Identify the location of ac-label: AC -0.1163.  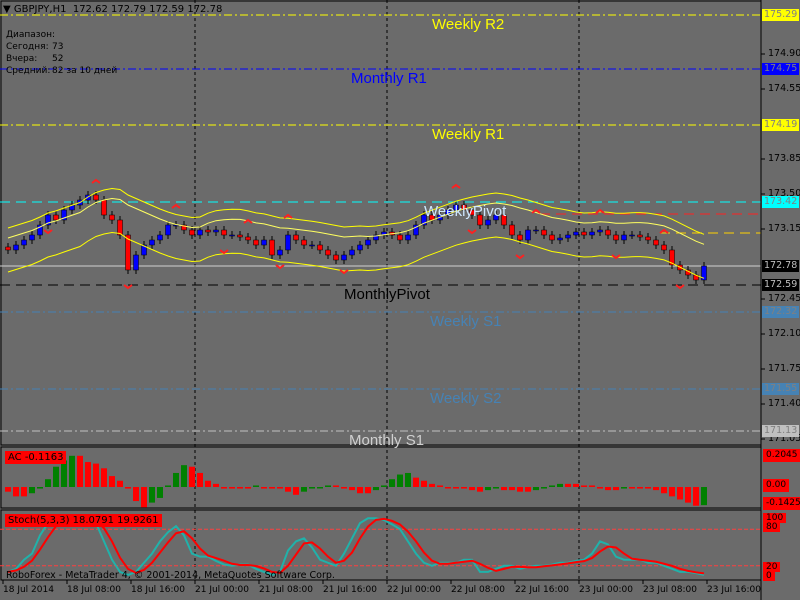
(36, 457).